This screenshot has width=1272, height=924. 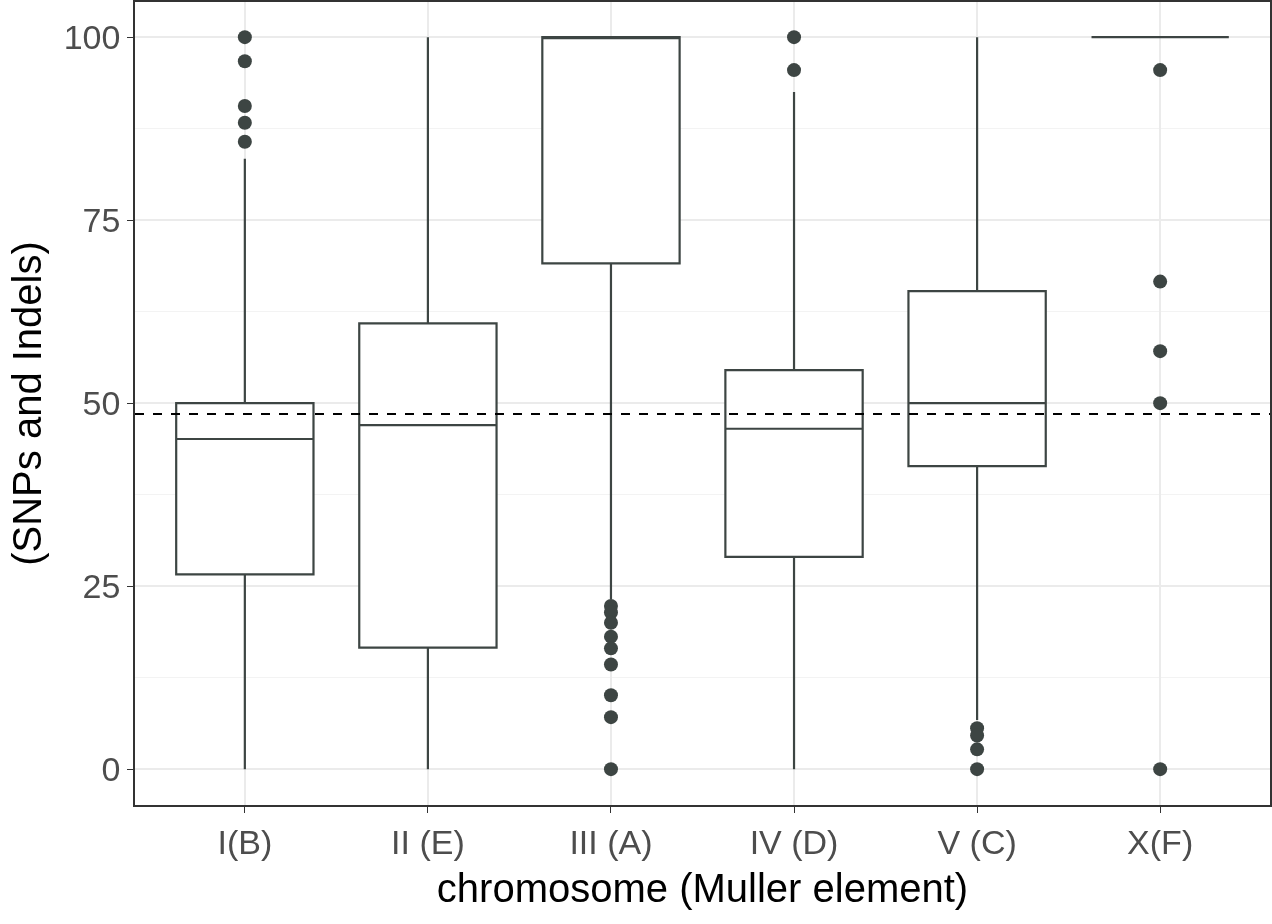 I want to click on x-tick-label: IV (D), so click(x=794, y=841).